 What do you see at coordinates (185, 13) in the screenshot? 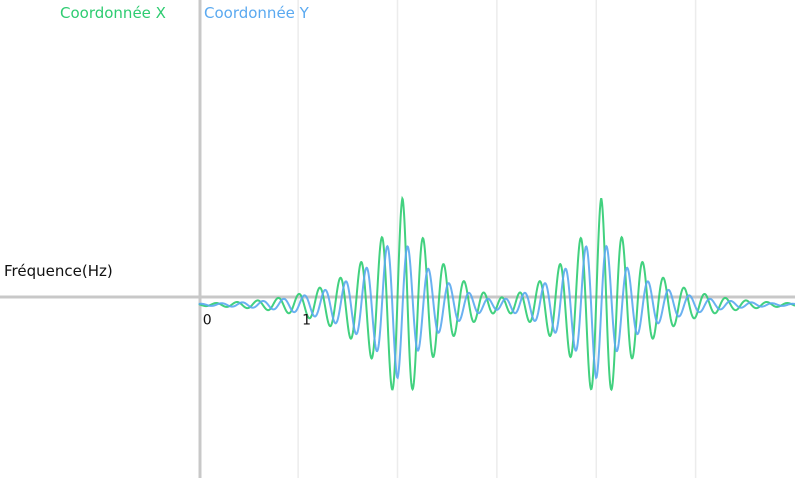
I see `legend: Coordonnée X Coordonnée Y` at bounding box center [185, 13].